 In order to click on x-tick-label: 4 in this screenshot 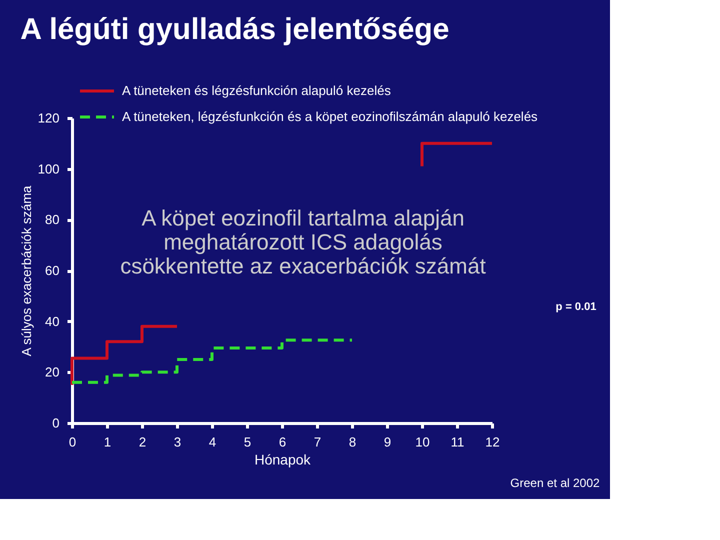, I will do `click(212, 442)`.